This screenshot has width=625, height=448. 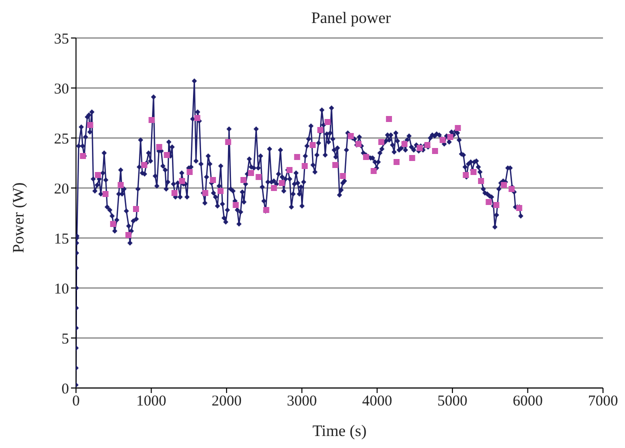 What do you see at coordinates (227, 402) in the screenshot?
I see `x-tick-label: 2000` at bounding box center [227, 402].